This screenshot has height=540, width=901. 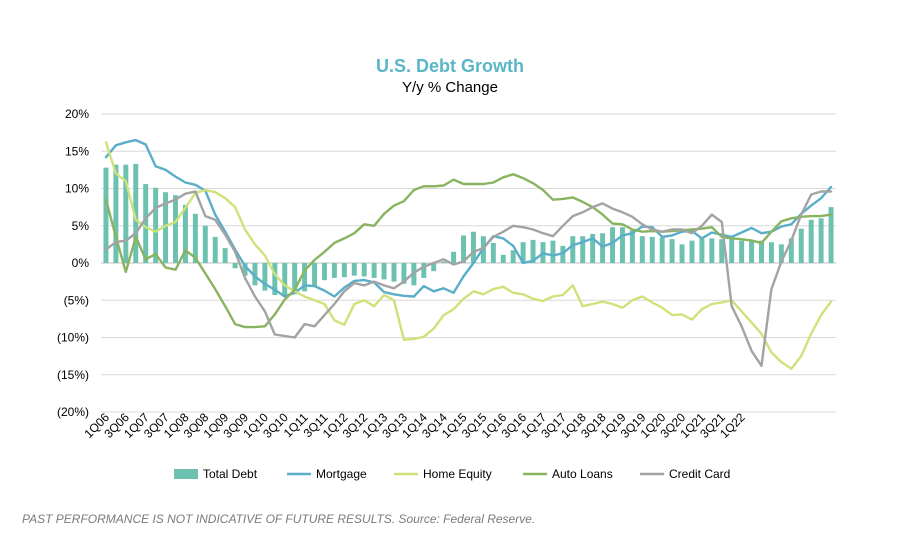 What do you see at coordinates (73, 412) in the screenshot?
I see `y-tick-label: (20%)` at bounding box center [73, 412].